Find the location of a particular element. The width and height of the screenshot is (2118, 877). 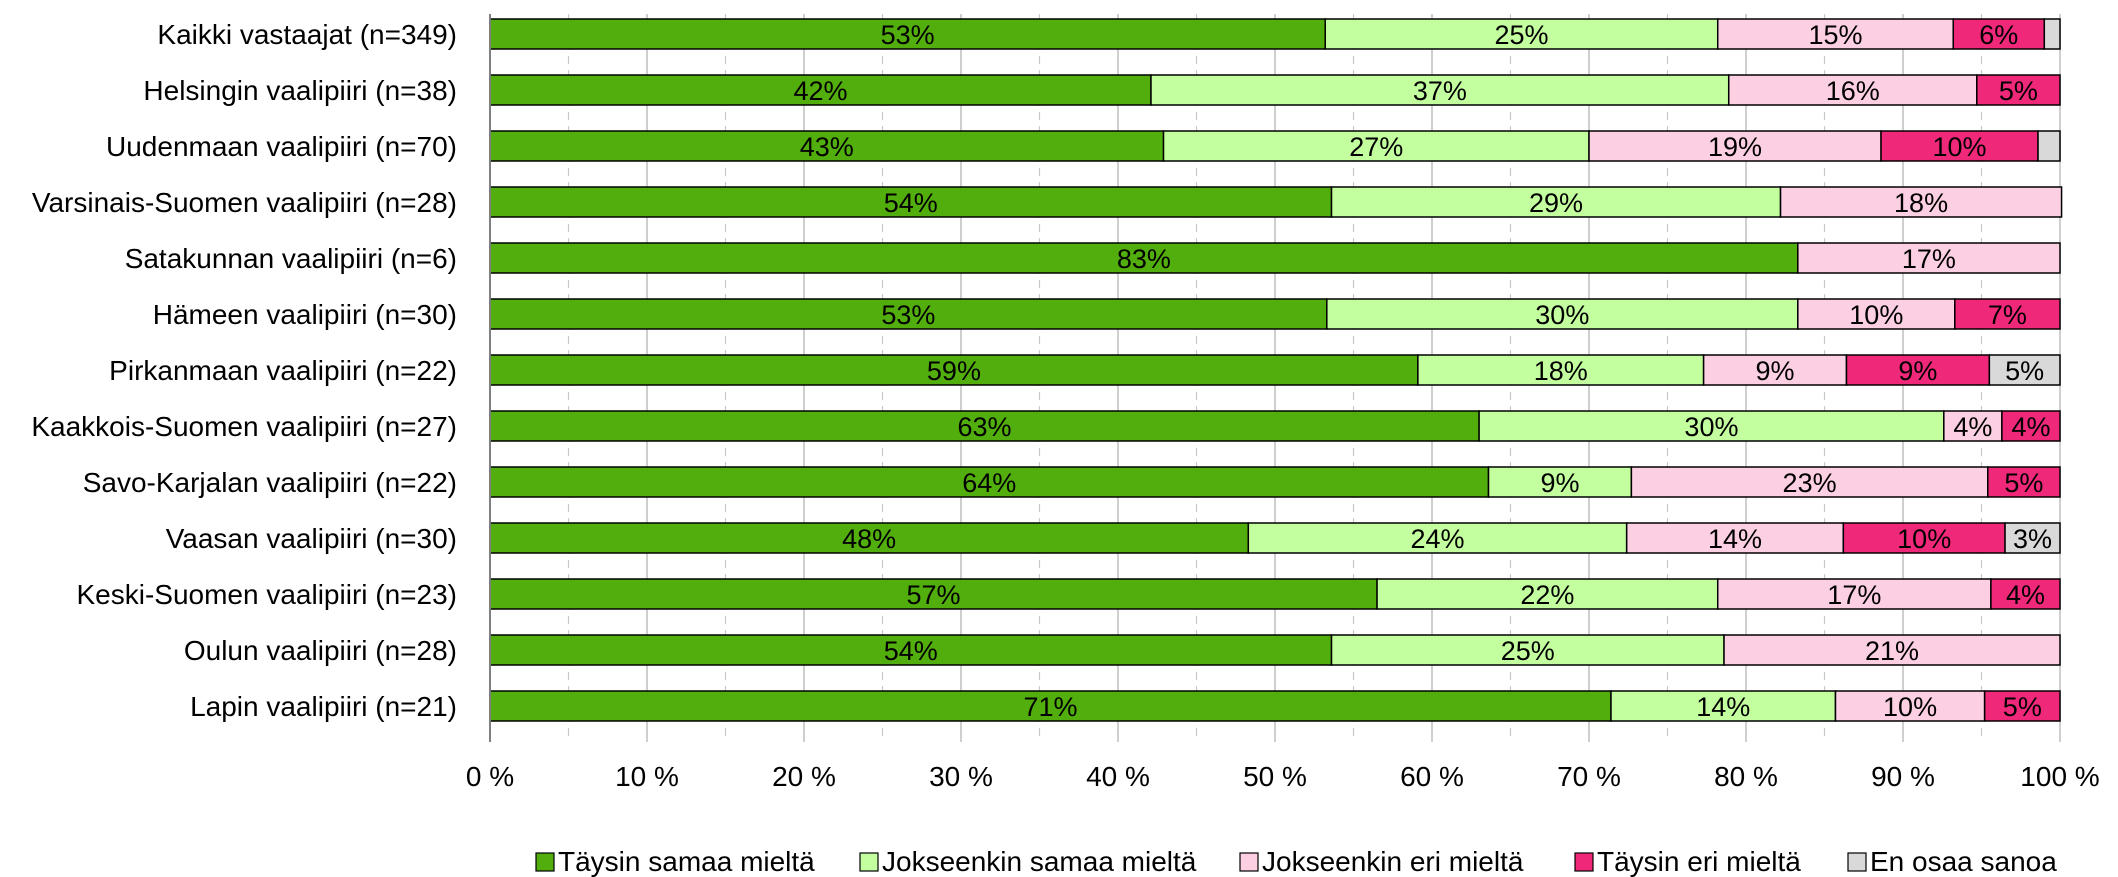

data-label: 59% is located at coordinates (954, 371).